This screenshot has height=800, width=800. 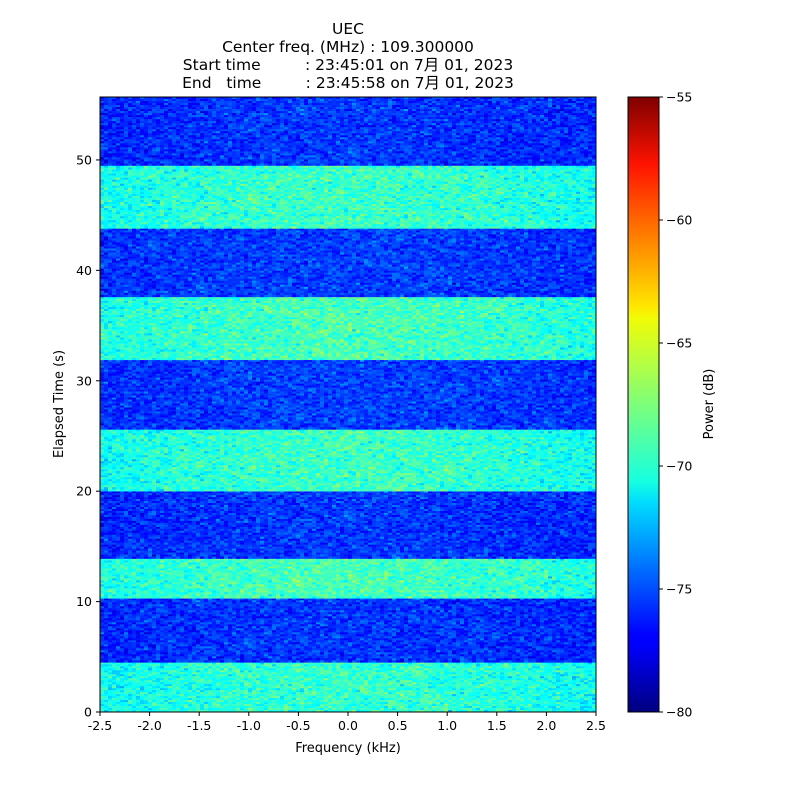 What do you see at coordinates (679, 466) in the screenshot?
I see `colorbar-tick-label: −70` at bounding box center [679, 466].